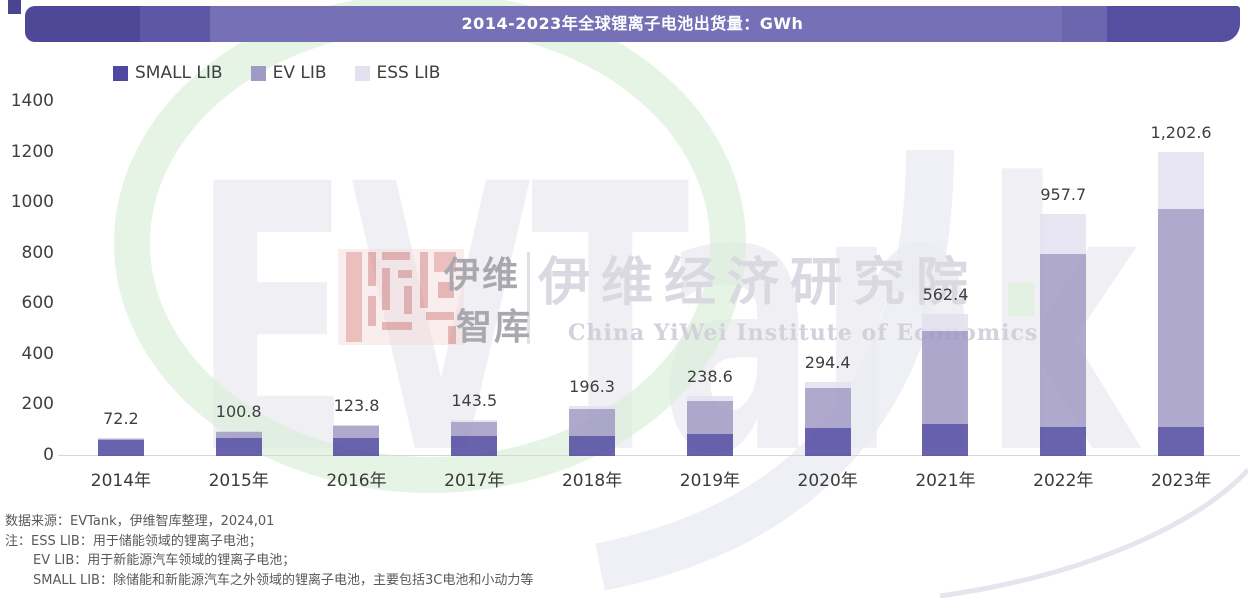 Image resolution: width=1248 pixels, height=602 pixels. What do you see at coordinates (474, 400) in the screenshot?
I see `bar-value-label: 143.5` at bounding box center [474, 400].